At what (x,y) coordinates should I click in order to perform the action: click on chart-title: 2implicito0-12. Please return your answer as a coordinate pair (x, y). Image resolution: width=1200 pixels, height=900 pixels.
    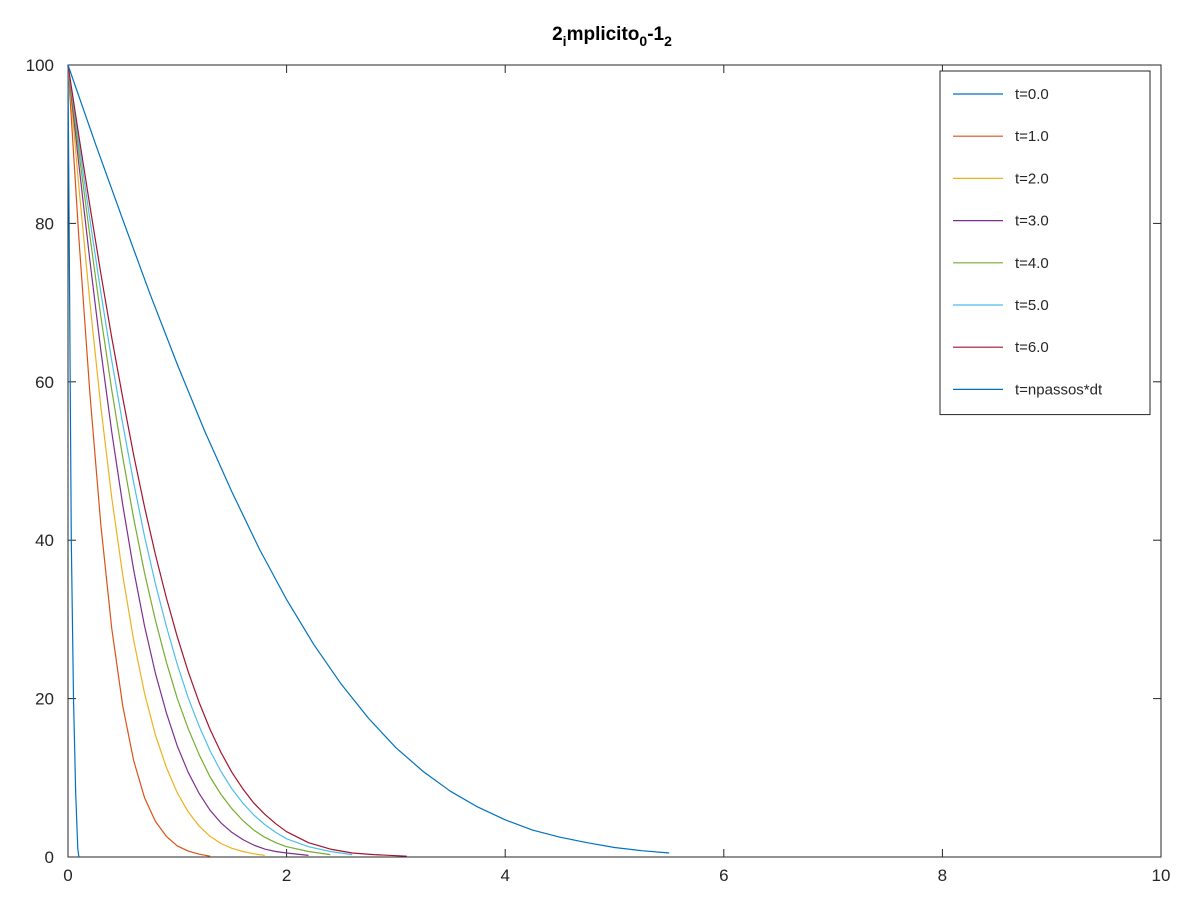
    Looking at the image, I should click on (612, 36).